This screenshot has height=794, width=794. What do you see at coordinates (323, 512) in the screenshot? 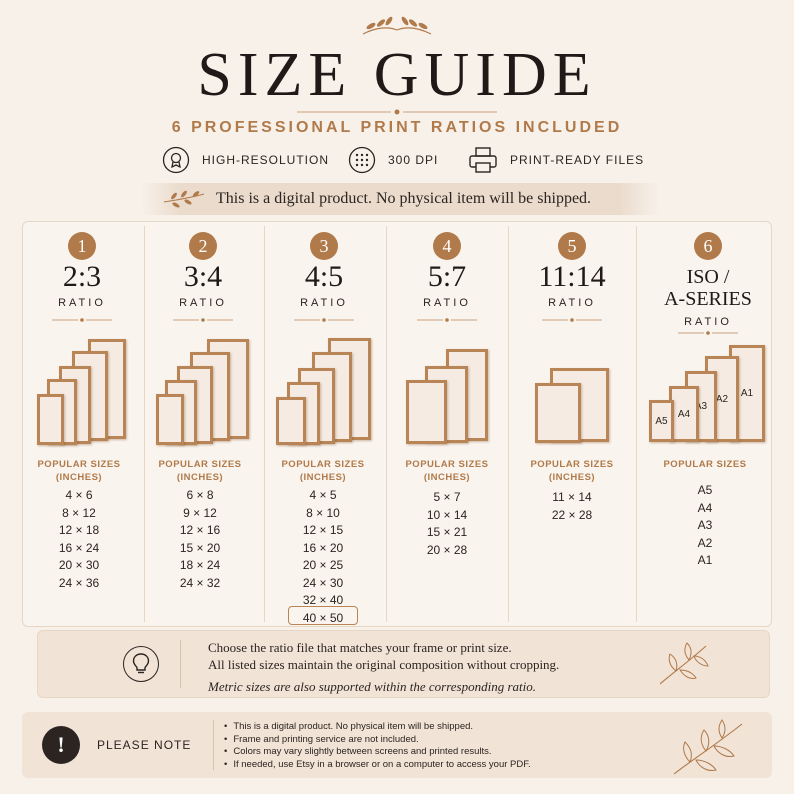
I see `size-item: 8 × 10` at bounding box center [323, 512].